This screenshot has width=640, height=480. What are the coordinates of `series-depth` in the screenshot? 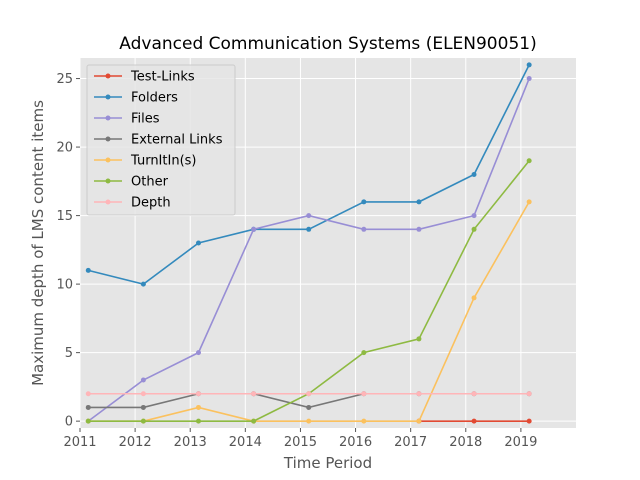 It's located at (308, 394).